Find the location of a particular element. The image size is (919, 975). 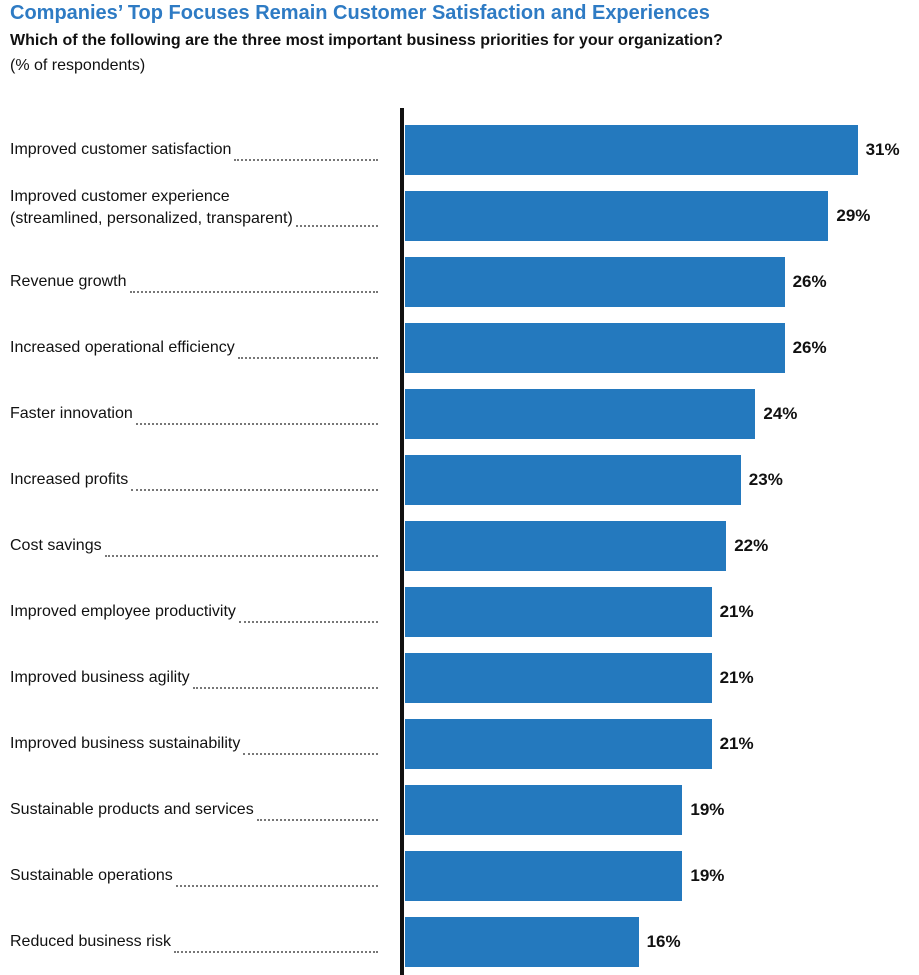

category-label: Faster innovation is located at coordinates (194, 414).